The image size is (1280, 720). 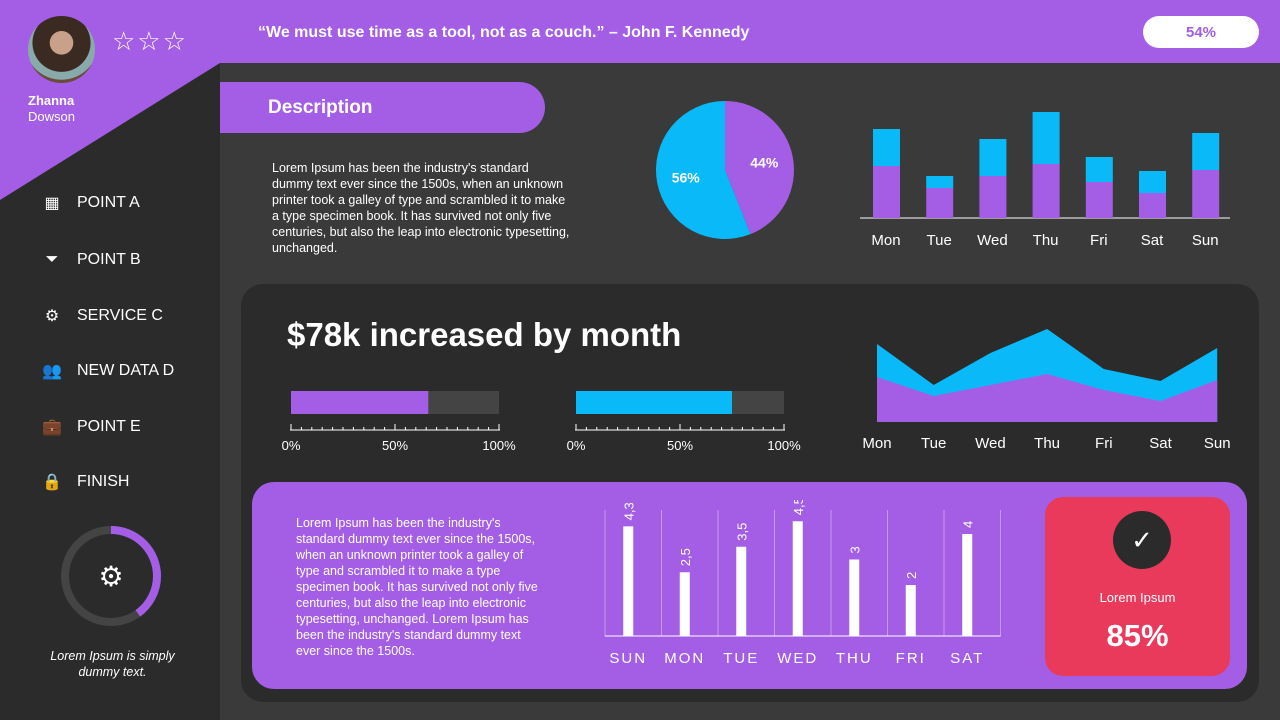 I want to click on progress-bars: 0% 50% 100% 0% 50% 100%, so click(x=541, y=422).